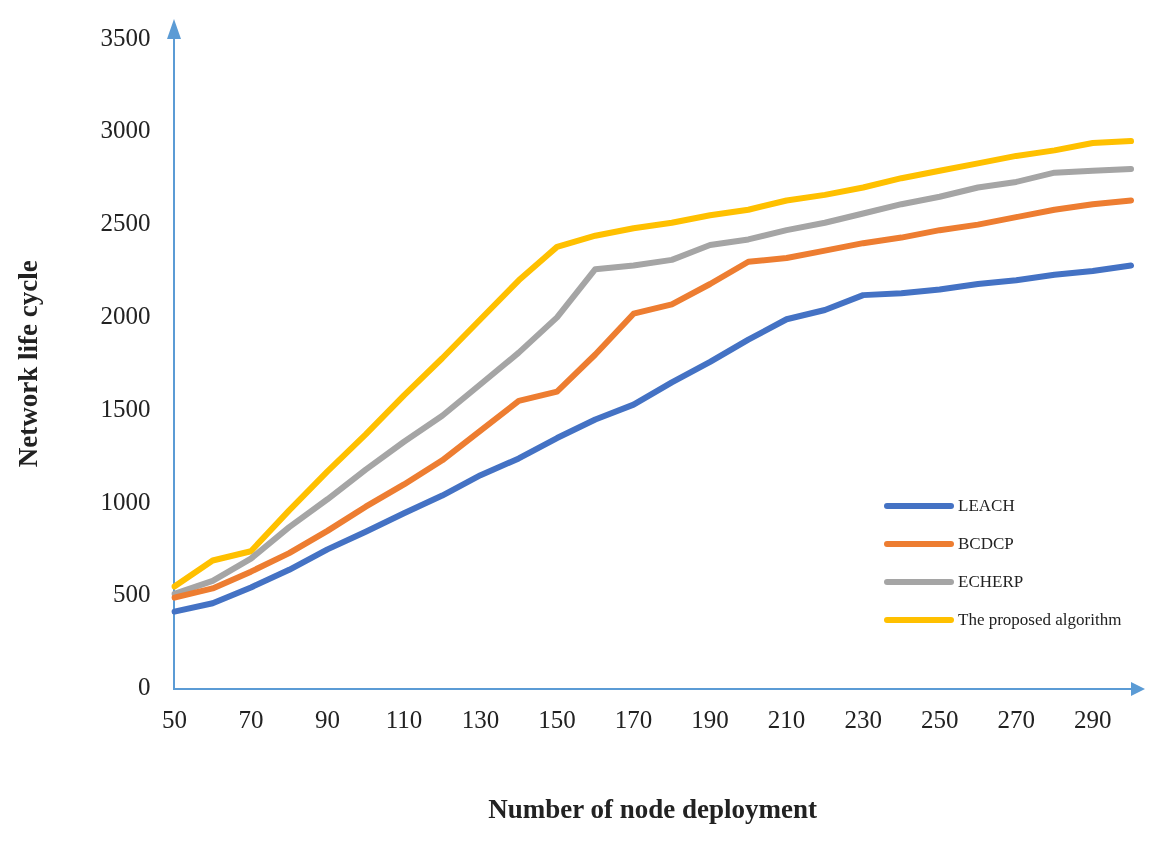  I want to click on x-tick-label: 230, so click(863, 720).